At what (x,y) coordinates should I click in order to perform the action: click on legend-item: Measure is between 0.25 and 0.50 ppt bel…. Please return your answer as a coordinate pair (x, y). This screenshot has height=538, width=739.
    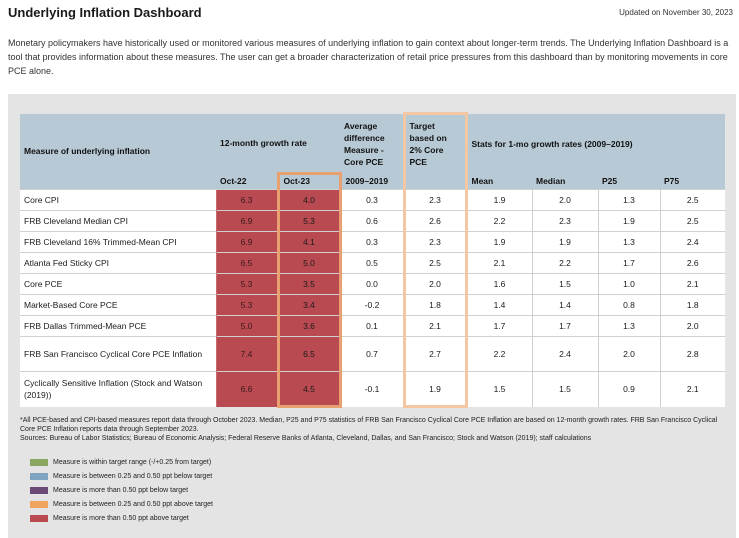
    Looking at the image, I should click on (121, 476).